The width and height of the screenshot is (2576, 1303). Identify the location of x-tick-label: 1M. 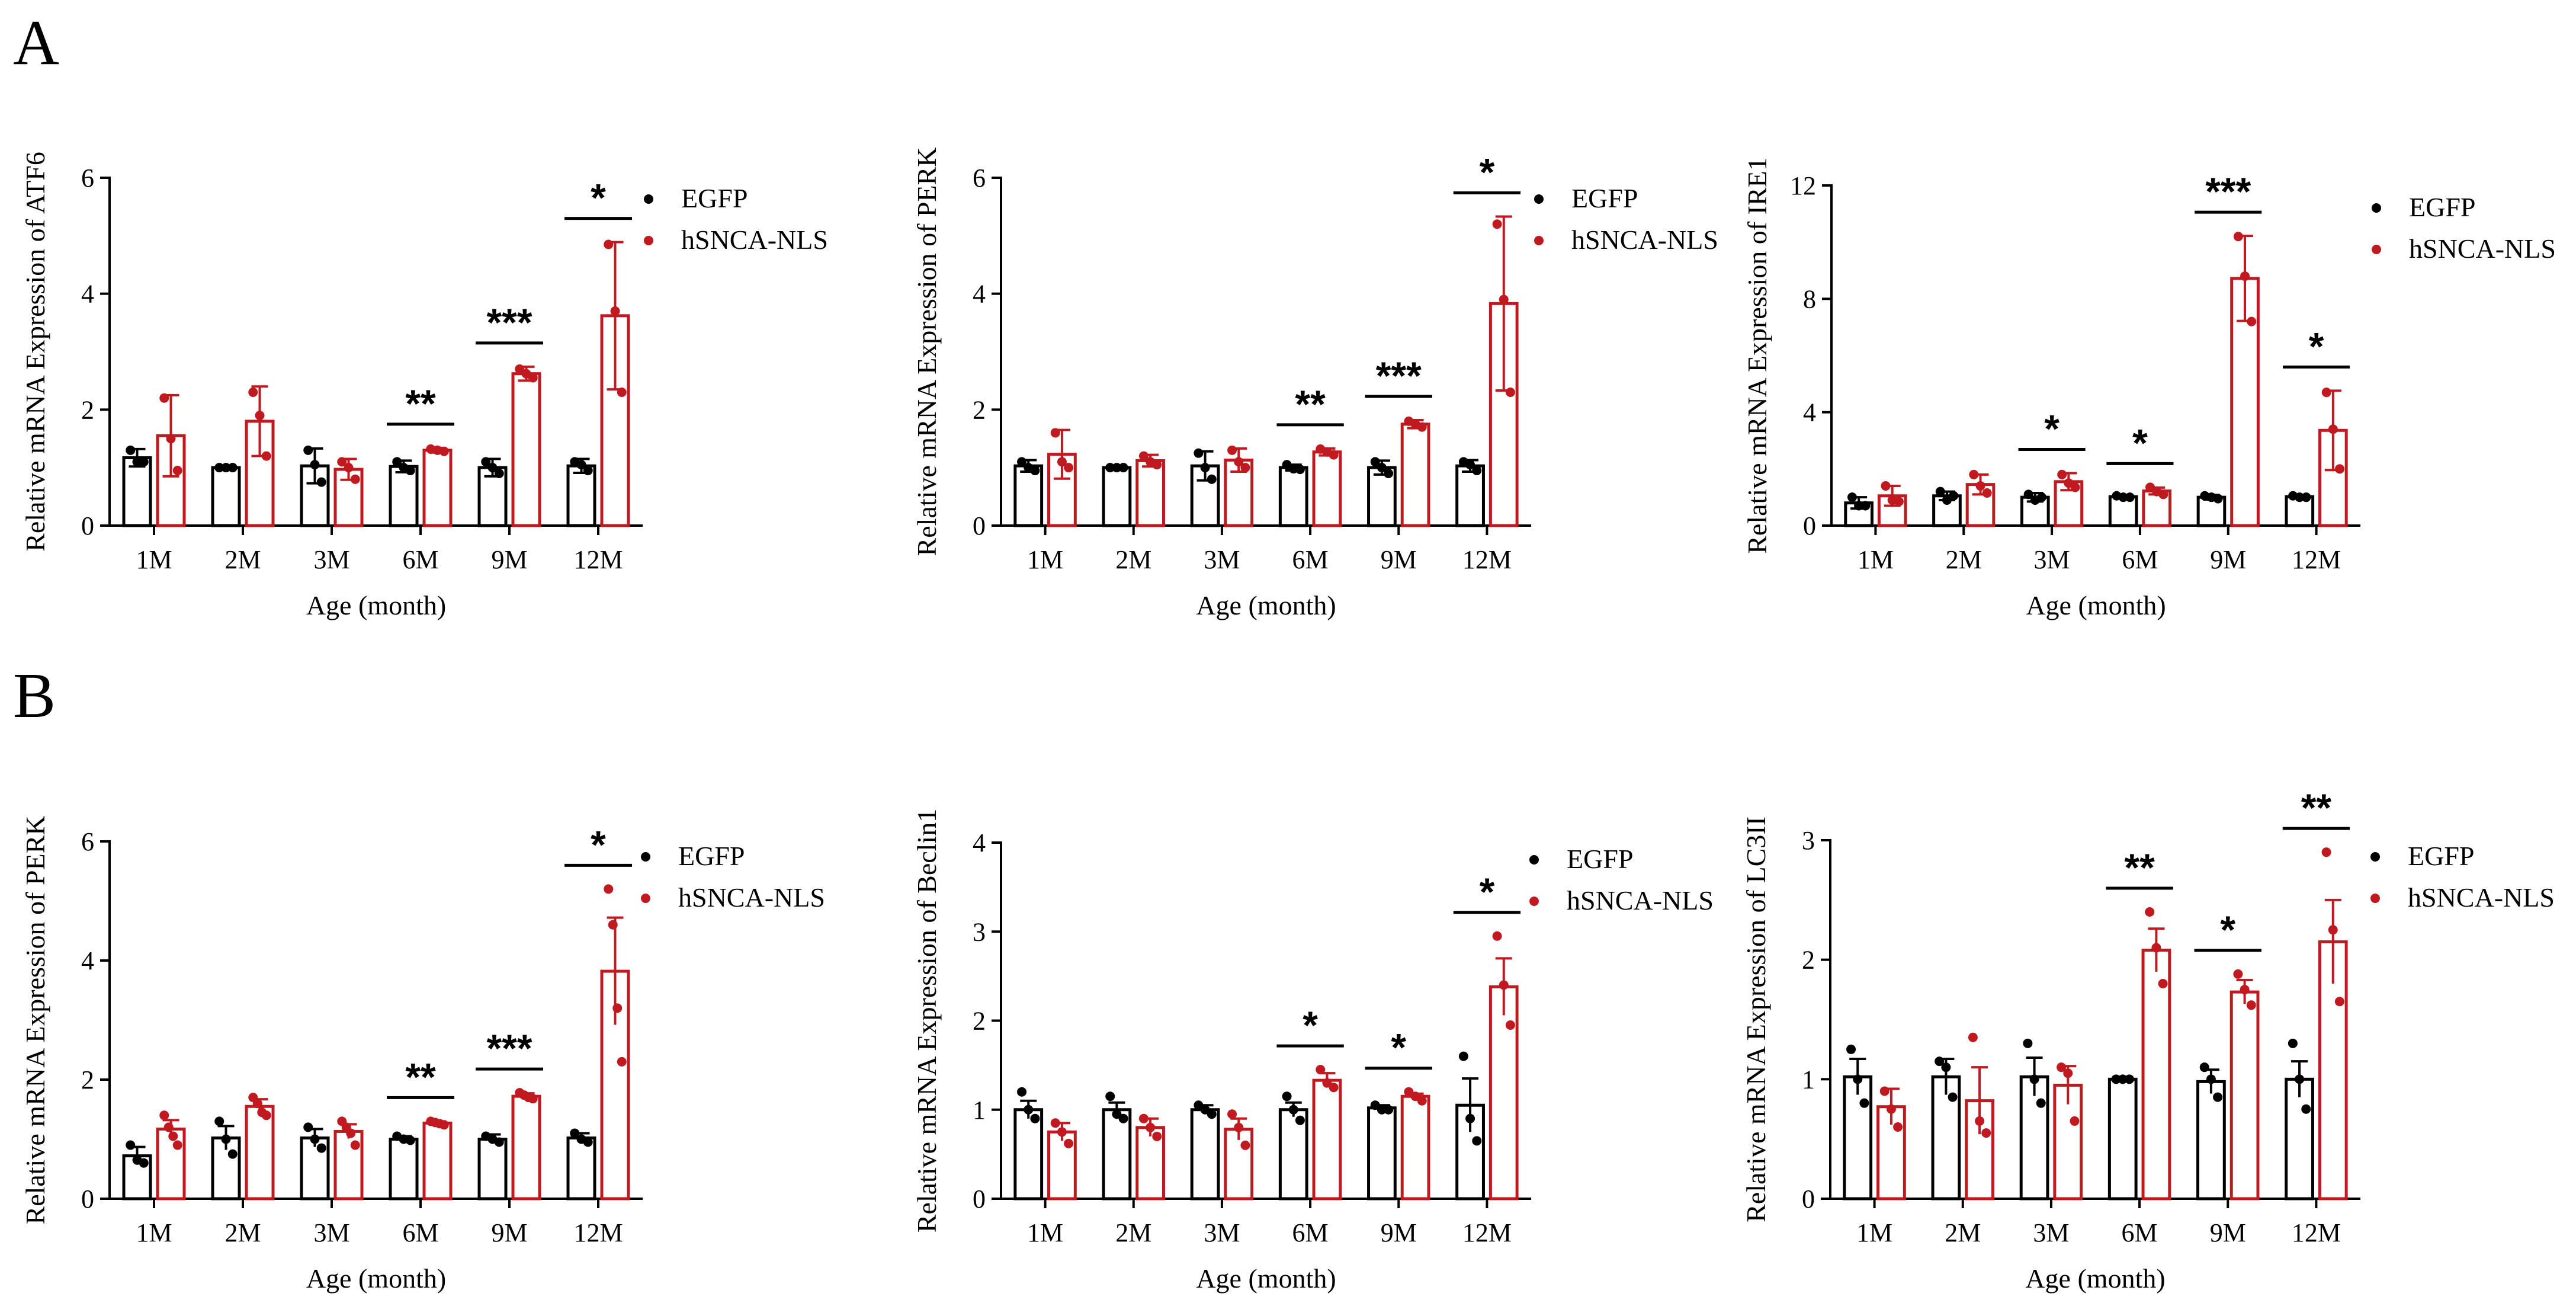
(154, 559).